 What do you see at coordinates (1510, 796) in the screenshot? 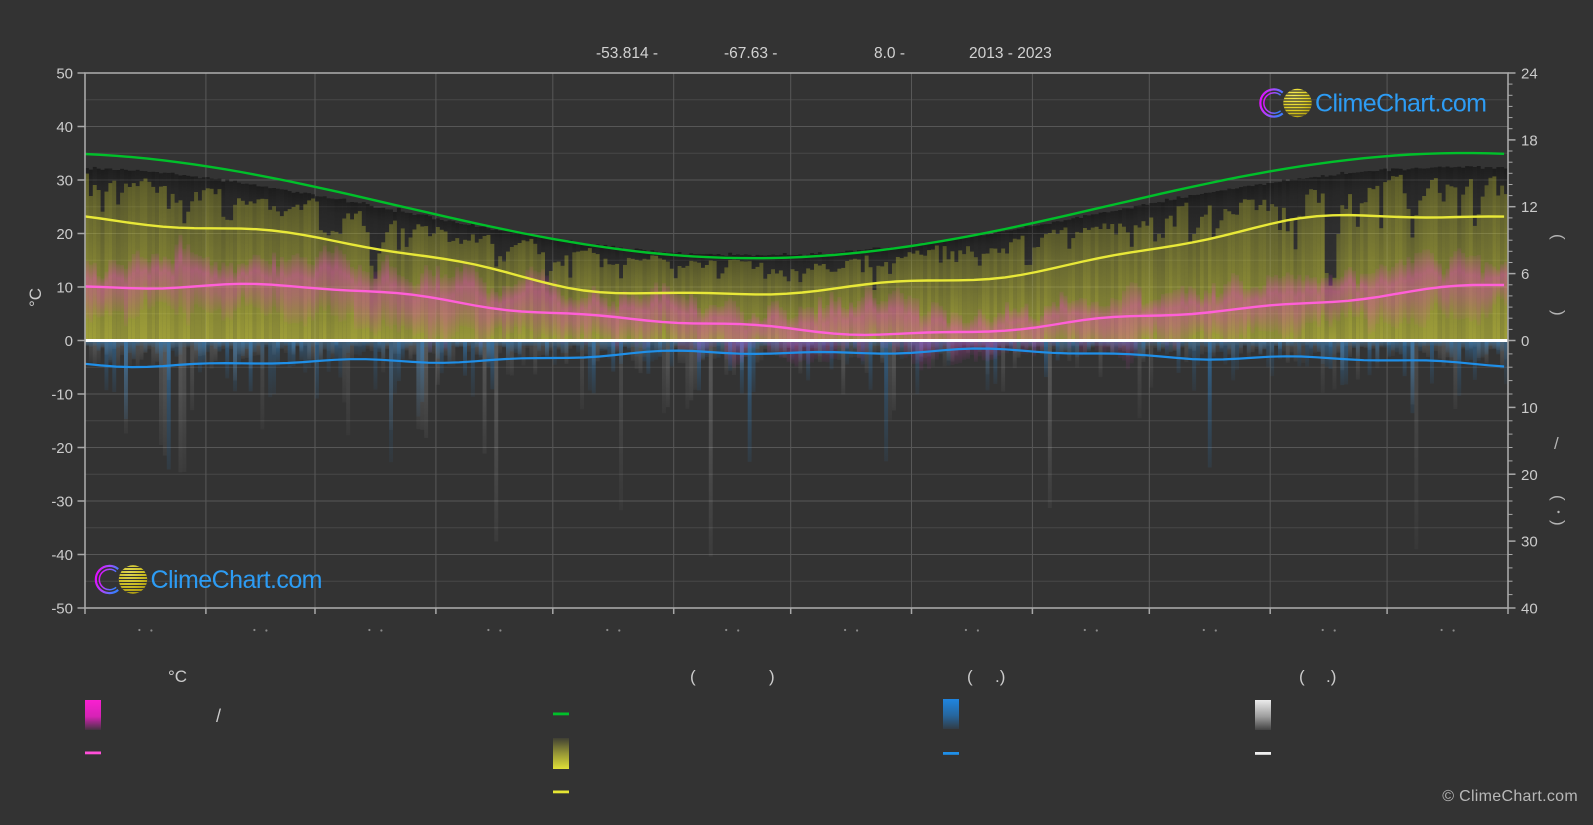
I see `svg-text: © ClimeChart.com` at bounding box center [1510, 796].